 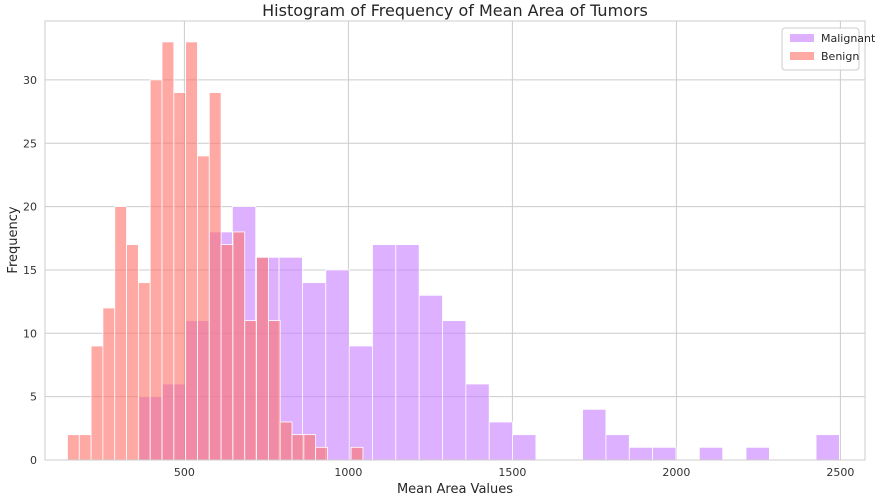 I want to click on y-tick-label: 30, so click(x=30, y=80).